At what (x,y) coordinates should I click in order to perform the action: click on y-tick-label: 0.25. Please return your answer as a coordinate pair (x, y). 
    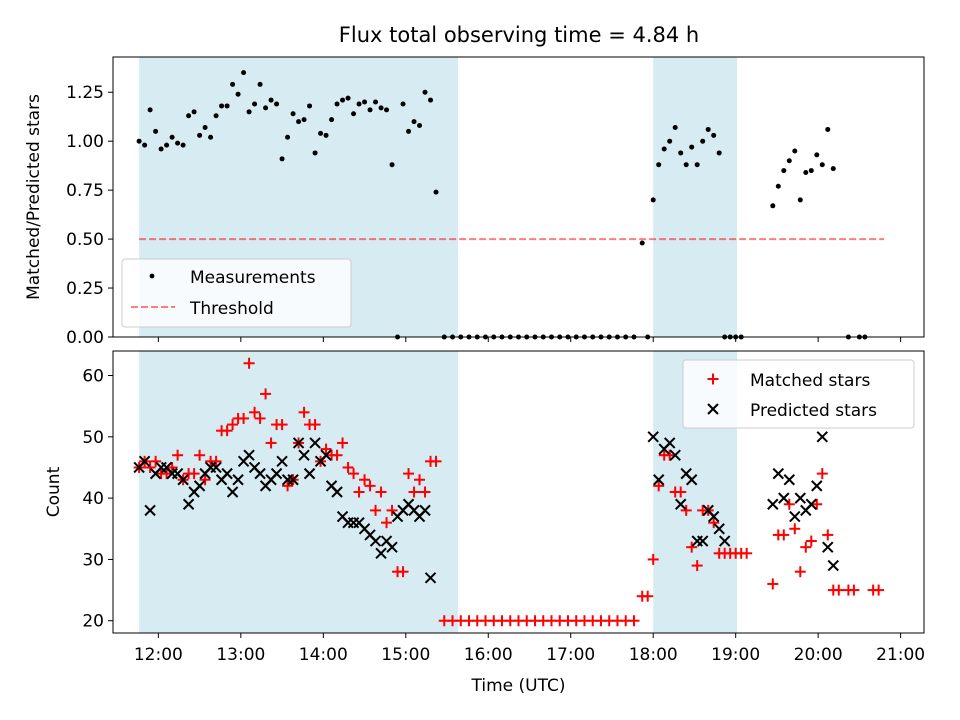
    Looking at the image, I should click on (85, 289).